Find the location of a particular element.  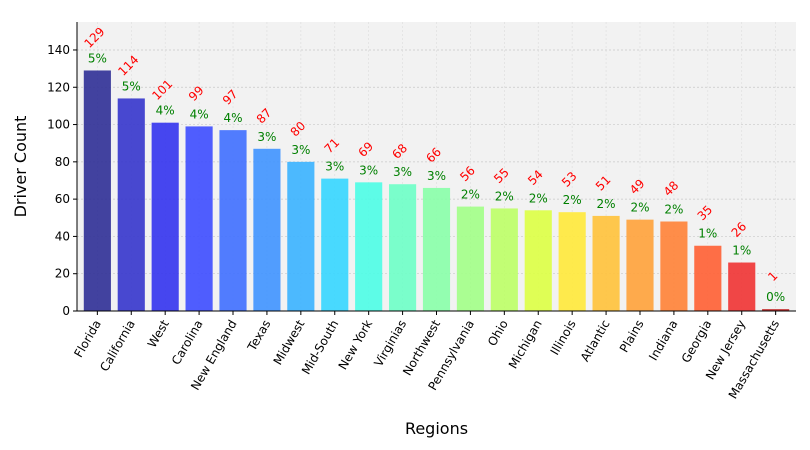

x-tick-label: Michigan is located at coordinates (525, 345).